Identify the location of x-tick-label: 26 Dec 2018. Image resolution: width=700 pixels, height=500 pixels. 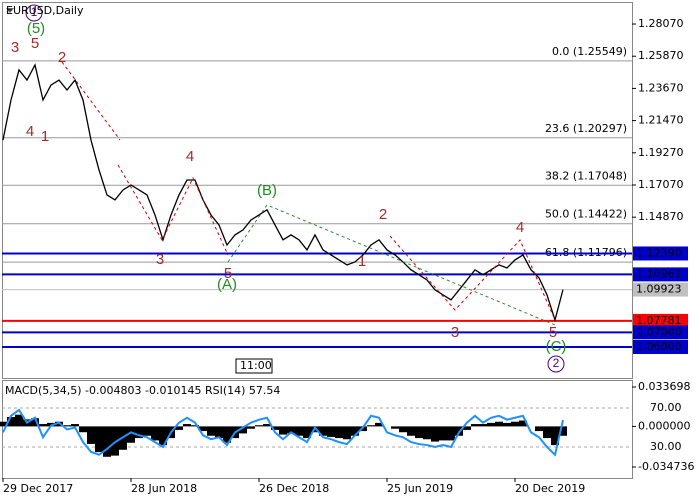
(294, 488).